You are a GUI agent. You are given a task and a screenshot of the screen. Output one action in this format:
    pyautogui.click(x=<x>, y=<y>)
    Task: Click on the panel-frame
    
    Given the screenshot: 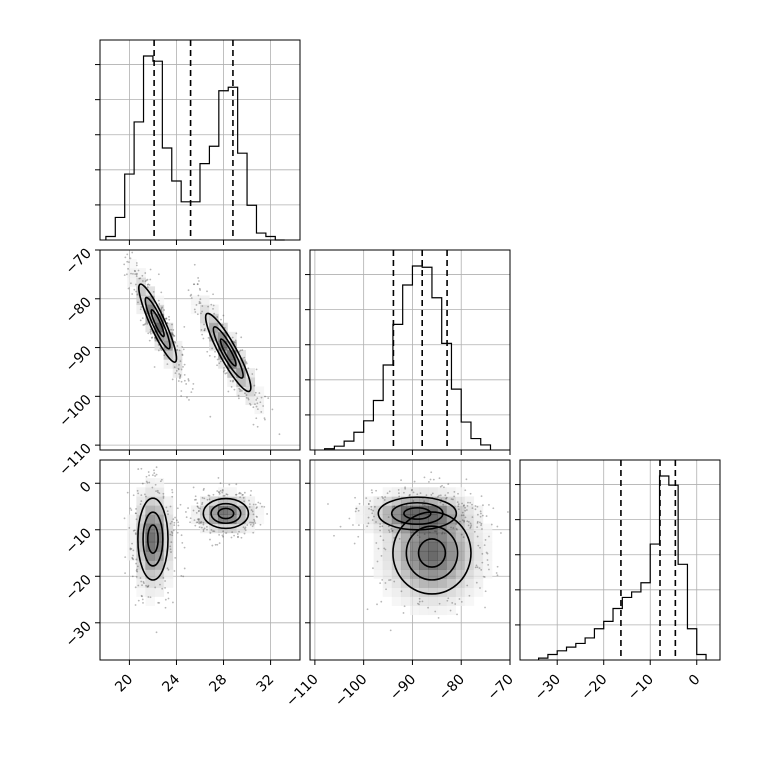 What is the action you would take?
    pyautogui.click(x=200, y=140)
    